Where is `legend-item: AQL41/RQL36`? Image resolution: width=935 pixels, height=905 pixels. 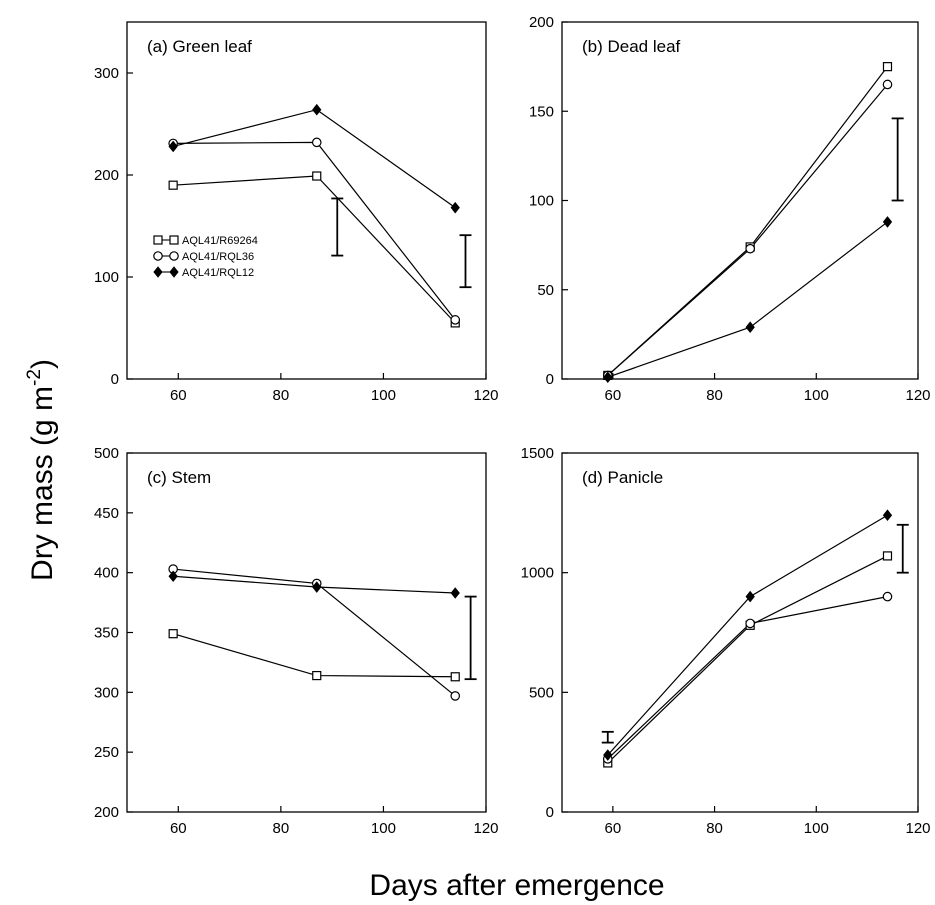
legend-item: AQL41/RQL36 is located at coordinates (203, 257).